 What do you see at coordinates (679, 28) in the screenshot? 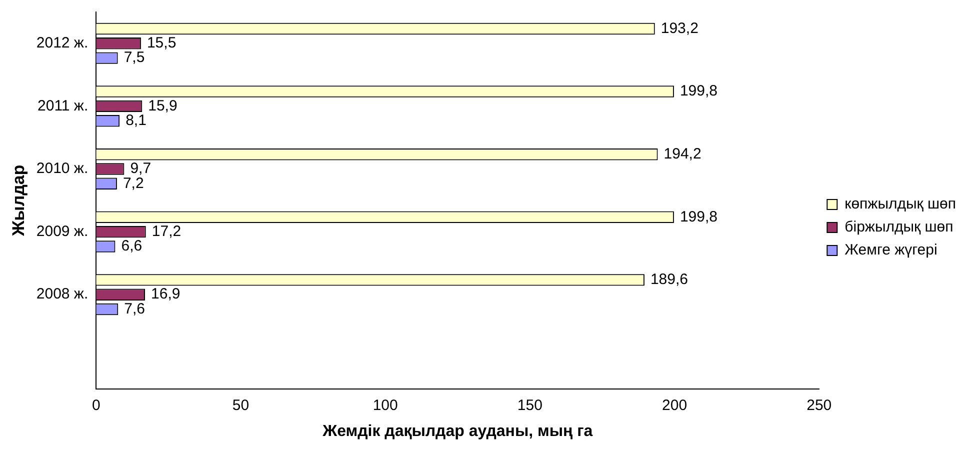
I see `data-label: 193,2` at bounding box center [679, 28].